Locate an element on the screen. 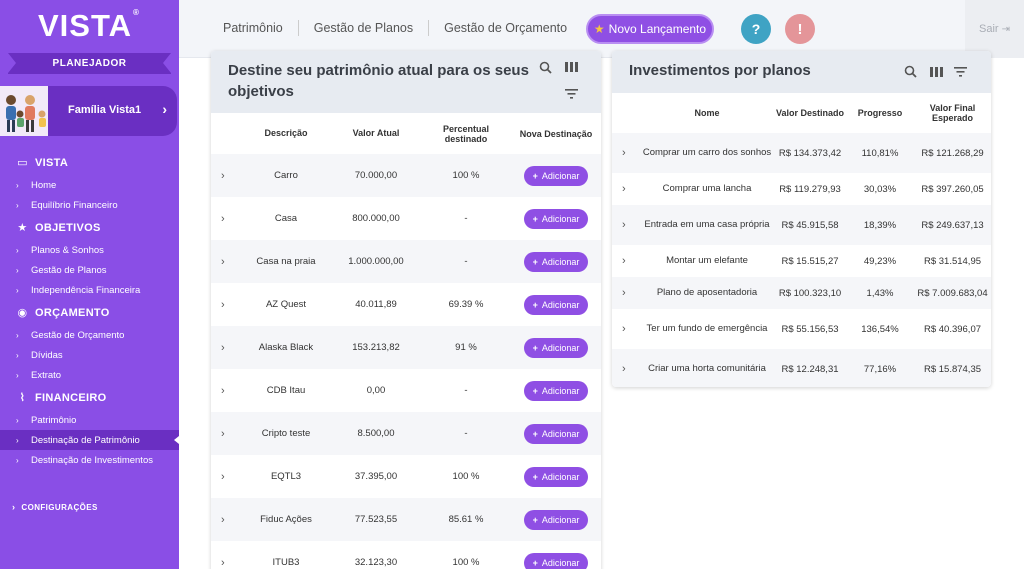 This screenshot has height=569, width=1024. table-row: › CDB Itau 0,00 - + Adicionar is located at coordinates (406, 390).